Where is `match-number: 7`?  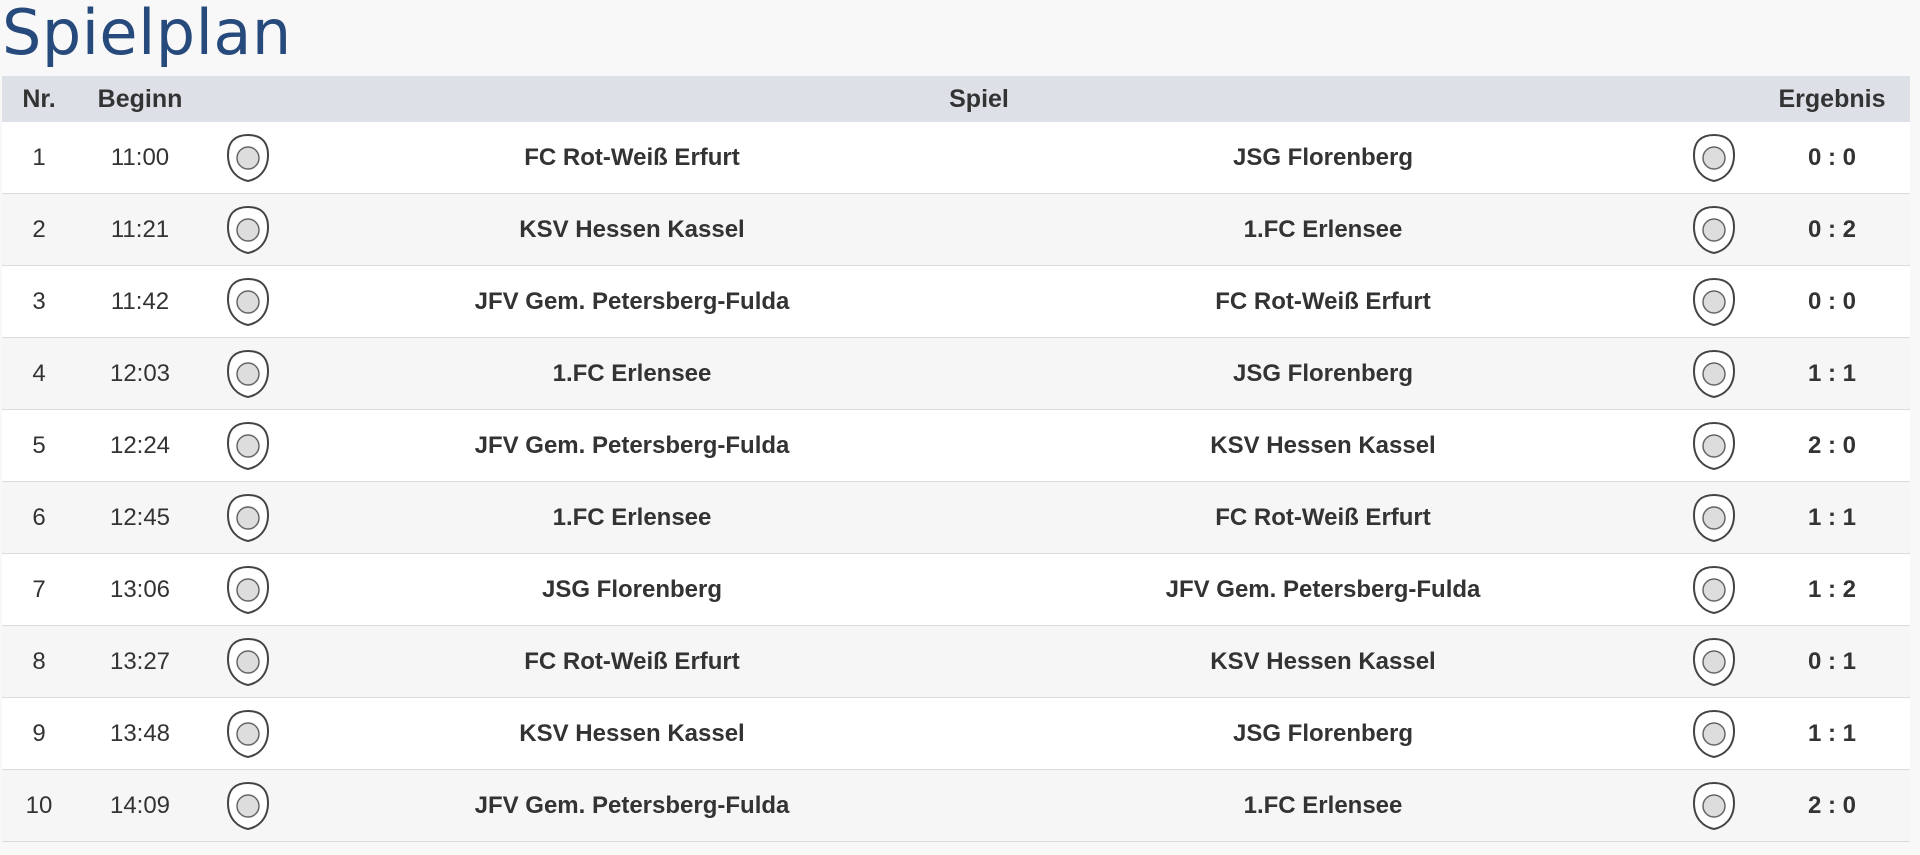
match-number: 7 is located at coordinates (39, 589).